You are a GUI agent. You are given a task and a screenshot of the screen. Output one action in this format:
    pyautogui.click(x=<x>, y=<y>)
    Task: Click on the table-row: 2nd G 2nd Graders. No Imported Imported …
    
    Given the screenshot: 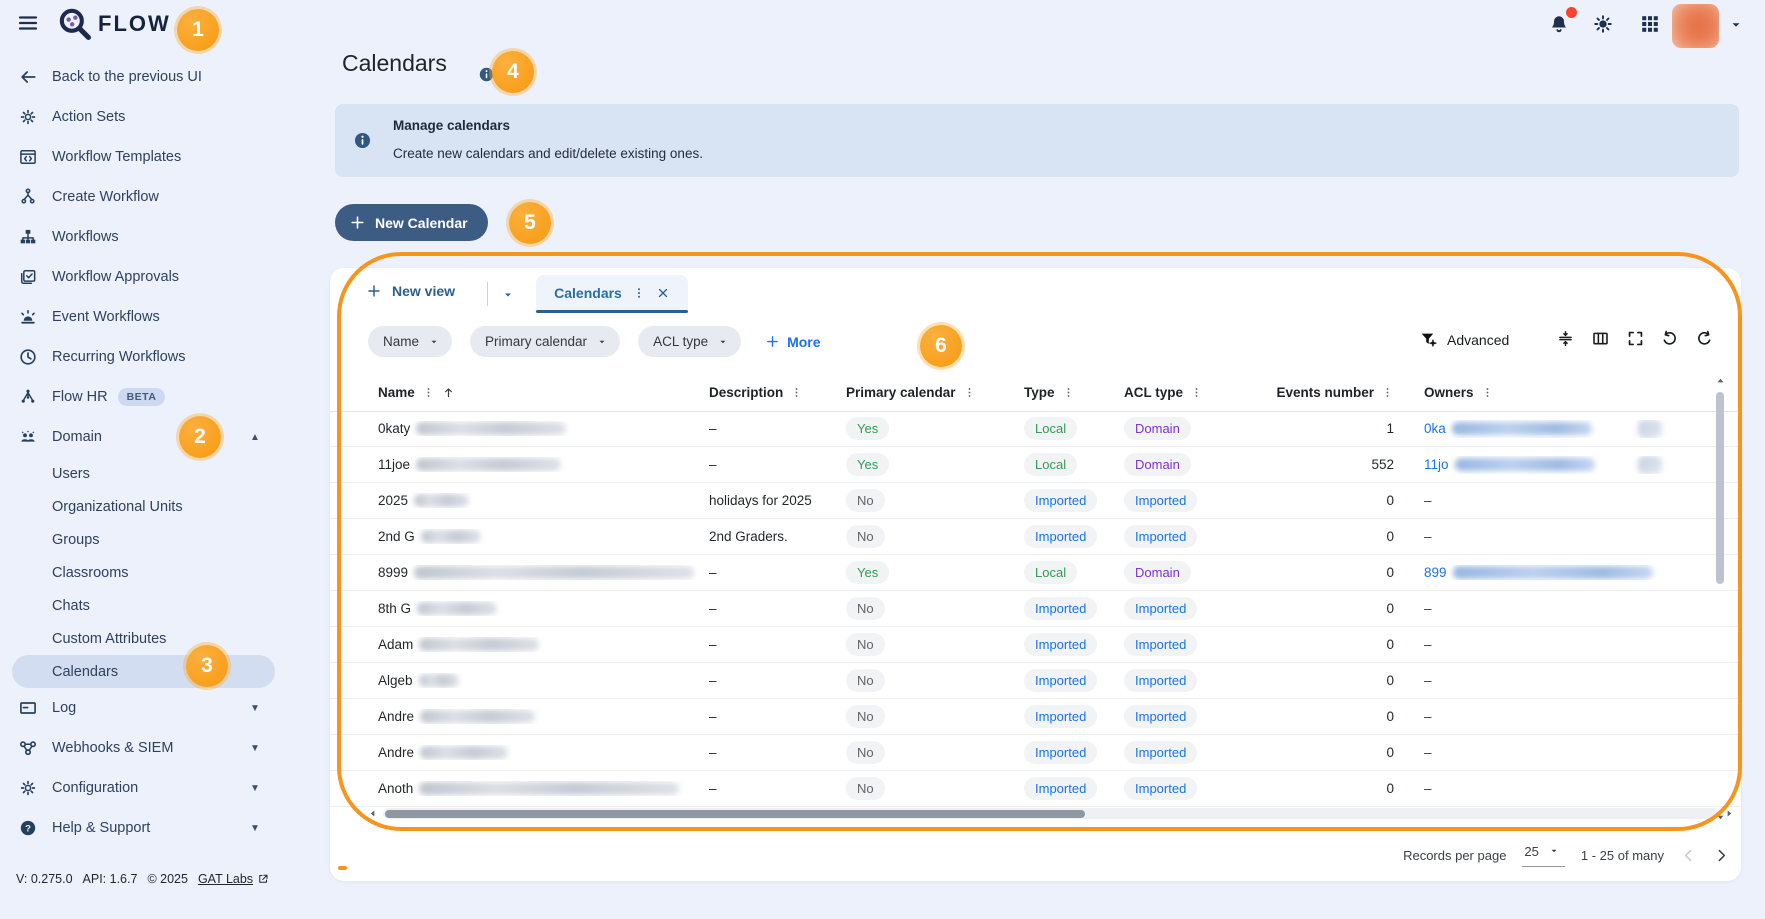 What is the action you would take?
    pyautogui.click(x=1035, y=537)
    